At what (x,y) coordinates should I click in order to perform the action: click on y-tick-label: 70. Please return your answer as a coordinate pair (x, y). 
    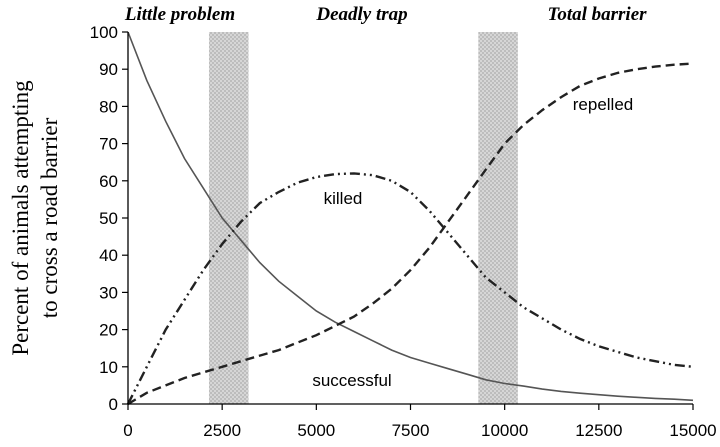
    Looking at the image, I should click on (108, 144).